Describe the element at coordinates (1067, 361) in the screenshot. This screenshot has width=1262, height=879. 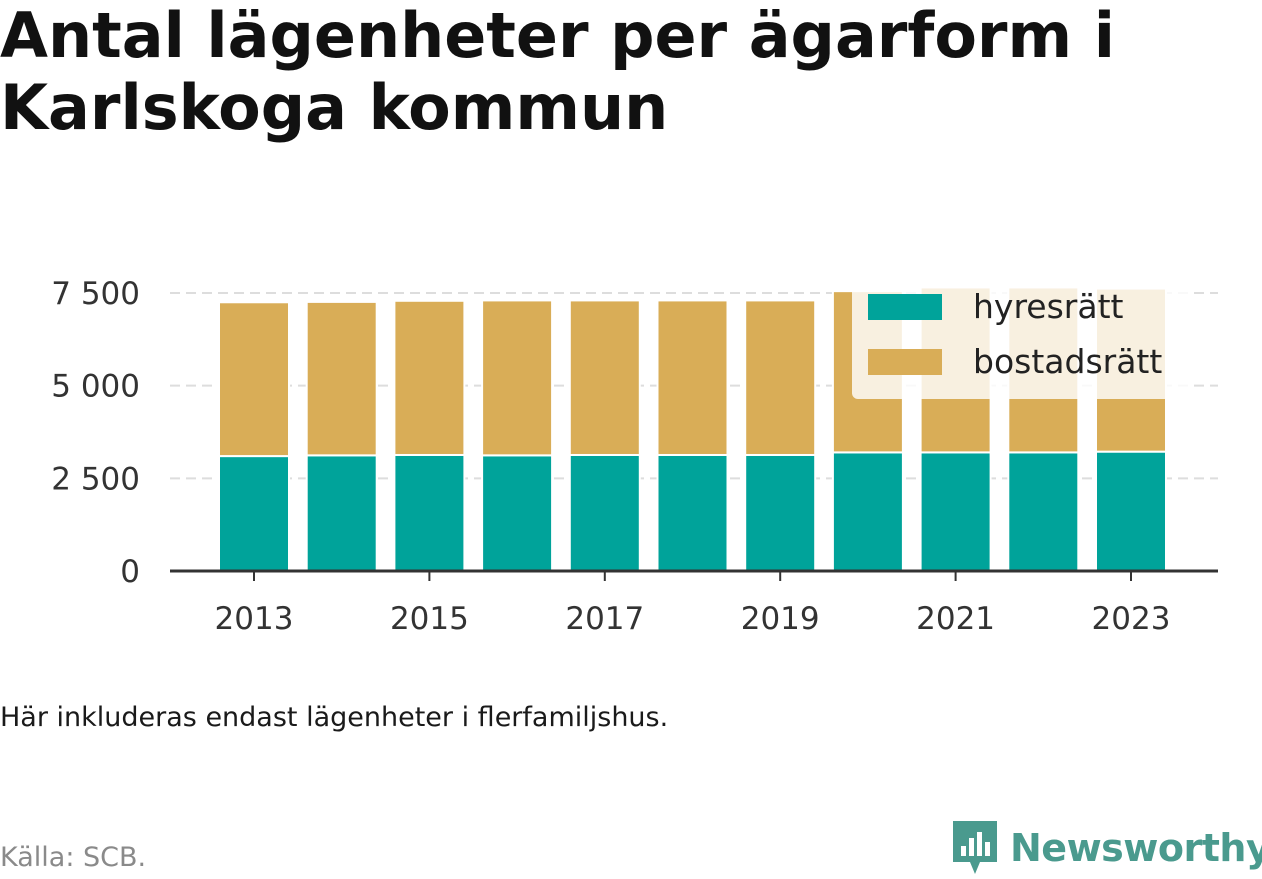
I see `legend-label: bostadsrätt` at that location.